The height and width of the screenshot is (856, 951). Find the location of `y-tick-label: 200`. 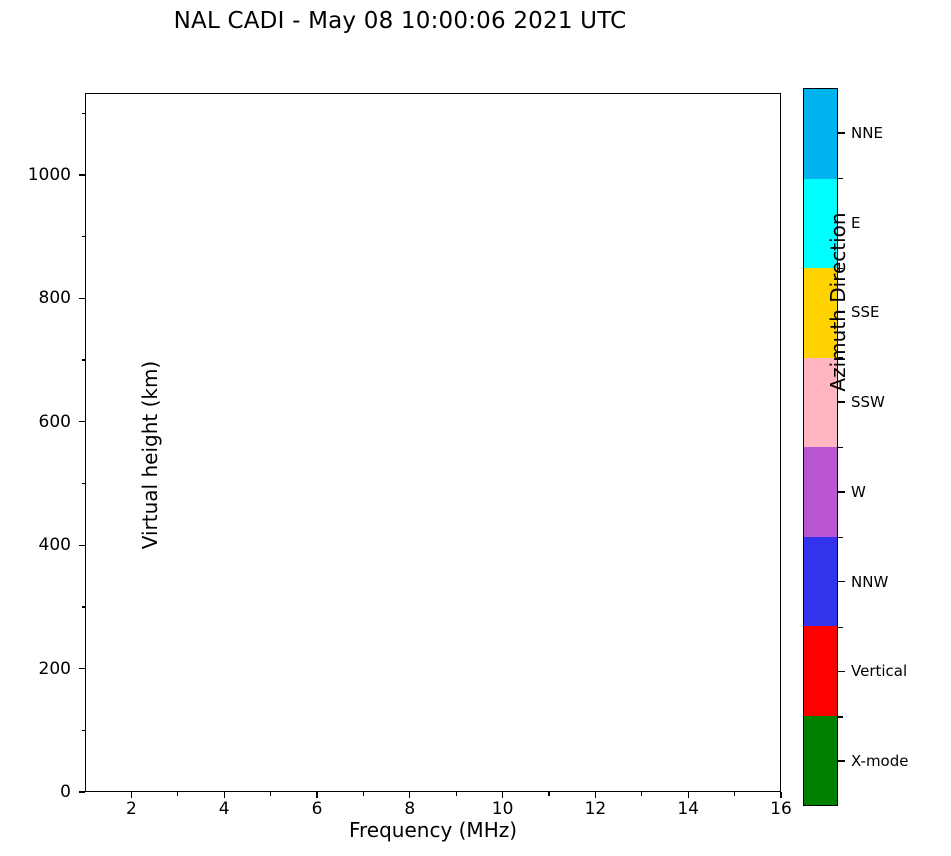

y-tick-label: 200 is located at coordinates (54, 668).